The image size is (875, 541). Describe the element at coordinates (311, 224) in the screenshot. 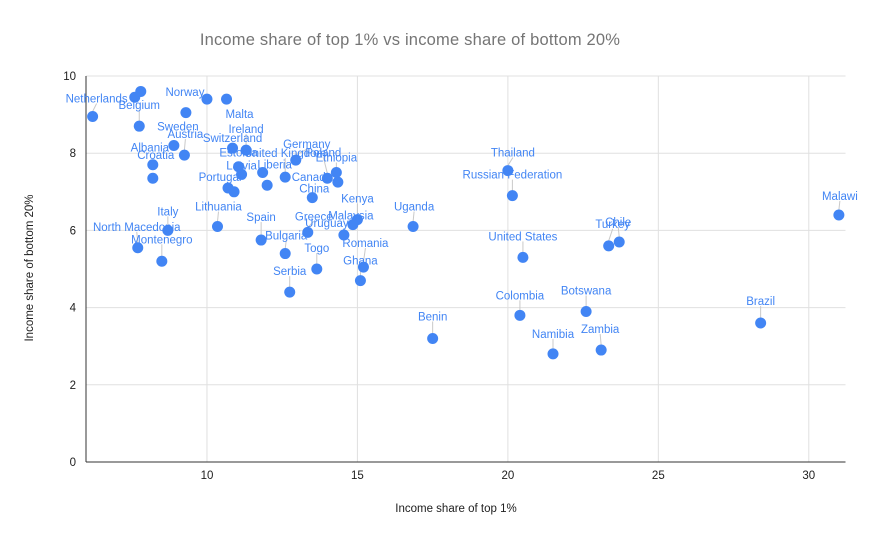

I see `leader-line-greece` at that location.